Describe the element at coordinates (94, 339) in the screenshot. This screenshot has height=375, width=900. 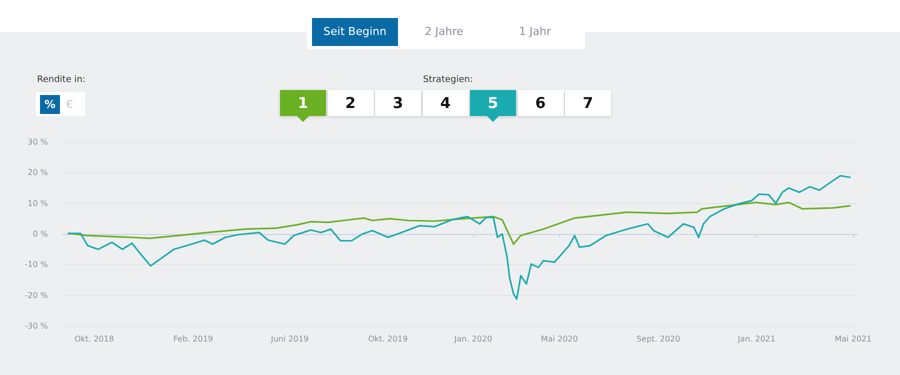
I see `x-tick-label: Okt. 2018` at that location.